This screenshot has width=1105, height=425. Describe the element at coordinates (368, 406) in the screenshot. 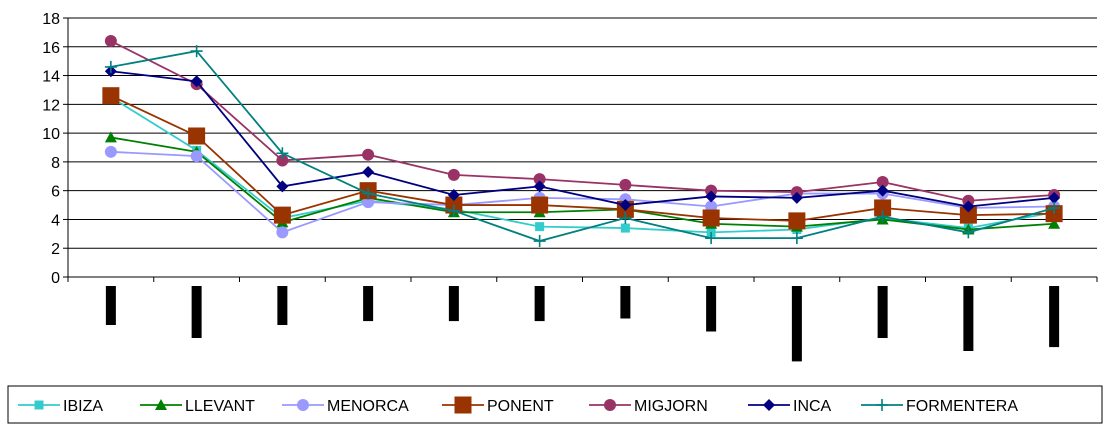

I see `legend-label: MENORCA` at that location.